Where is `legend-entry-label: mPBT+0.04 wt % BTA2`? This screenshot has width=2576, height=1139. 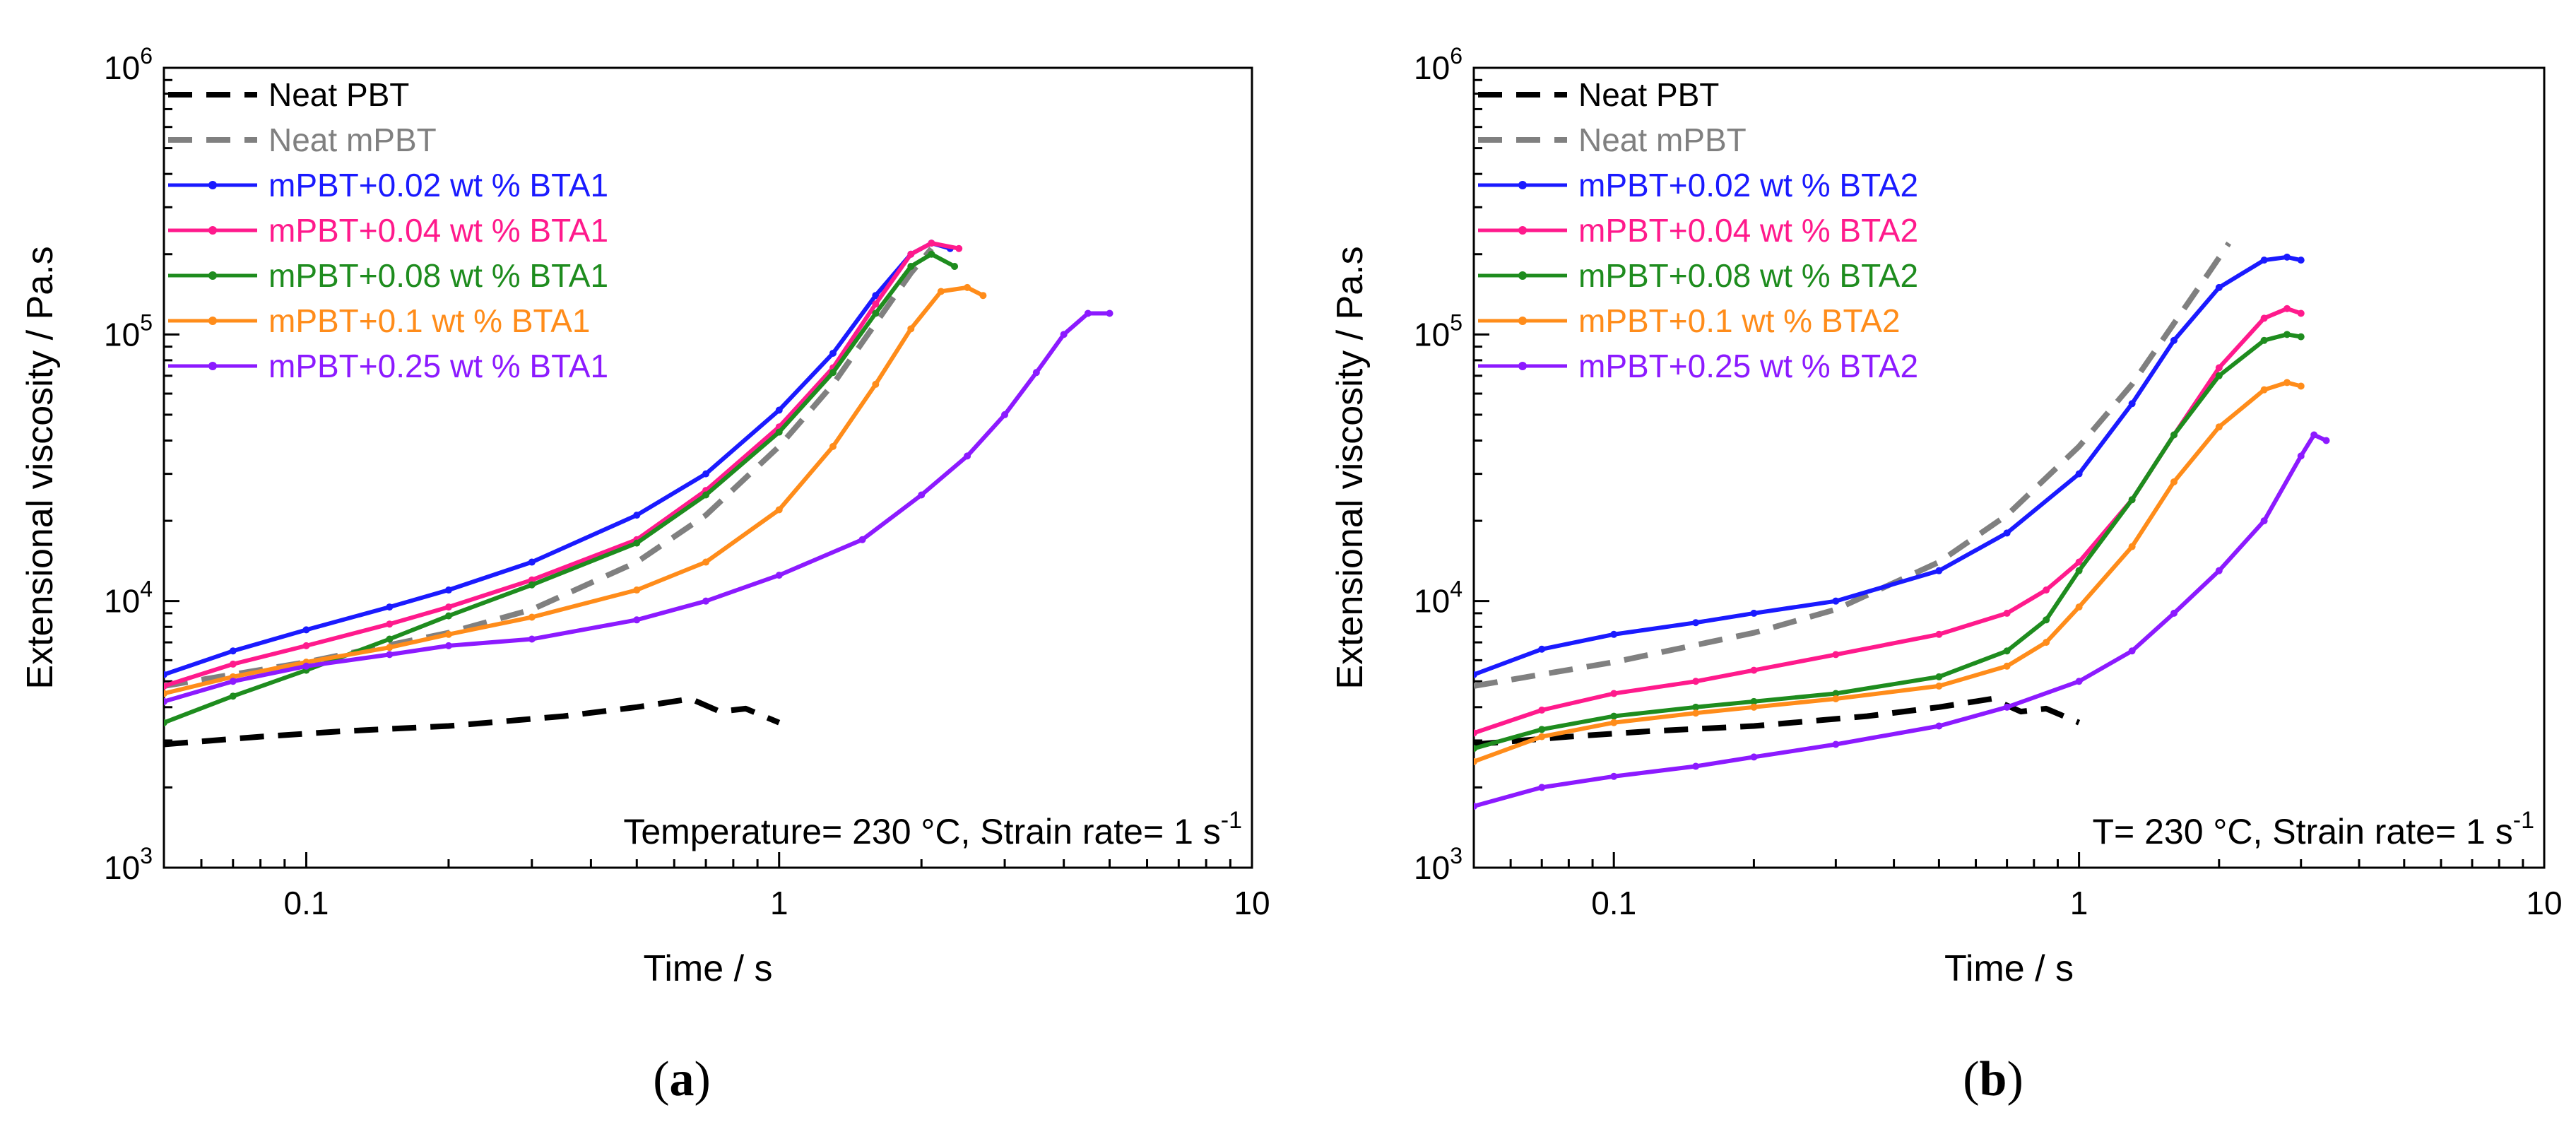 legend-entry-label: mPBT+0.04 wt % BTA2 is located at coordinates (1748, 230).